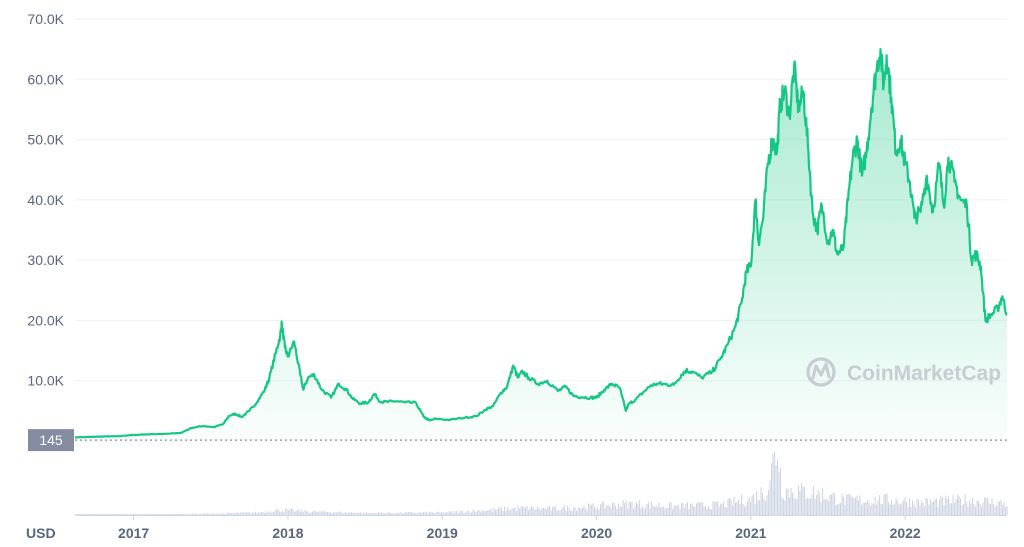 Image resolution: width=1024 pixels, height=547 pixels. Describe the element at coordinates (133, 533) in the screenshot. I see `x-tick-label: 2017` at that location.